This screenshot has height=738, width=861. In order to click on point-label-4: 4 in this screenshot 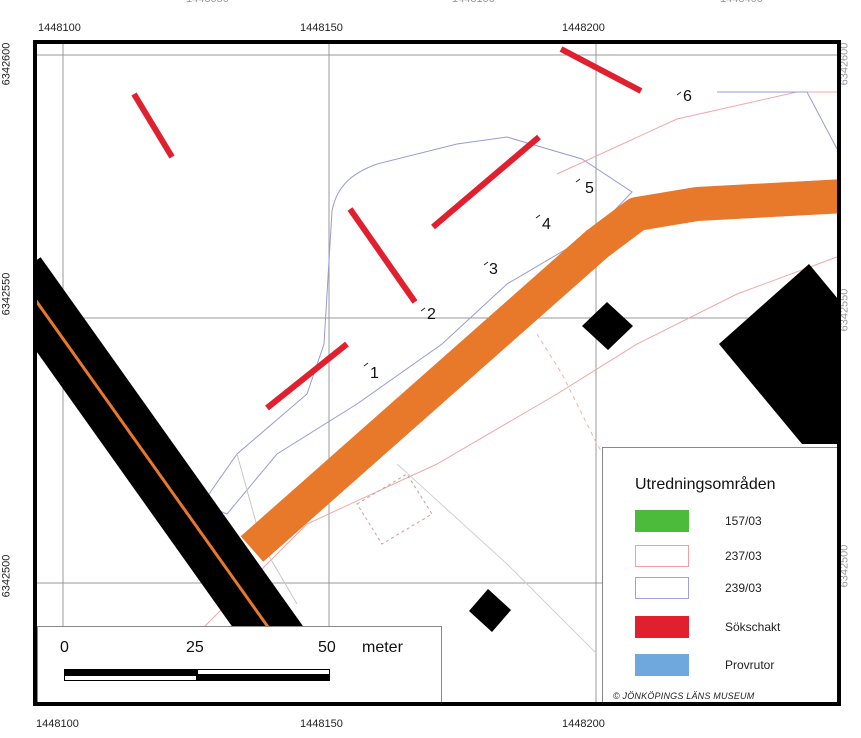, I will do `click(546, 224)`.